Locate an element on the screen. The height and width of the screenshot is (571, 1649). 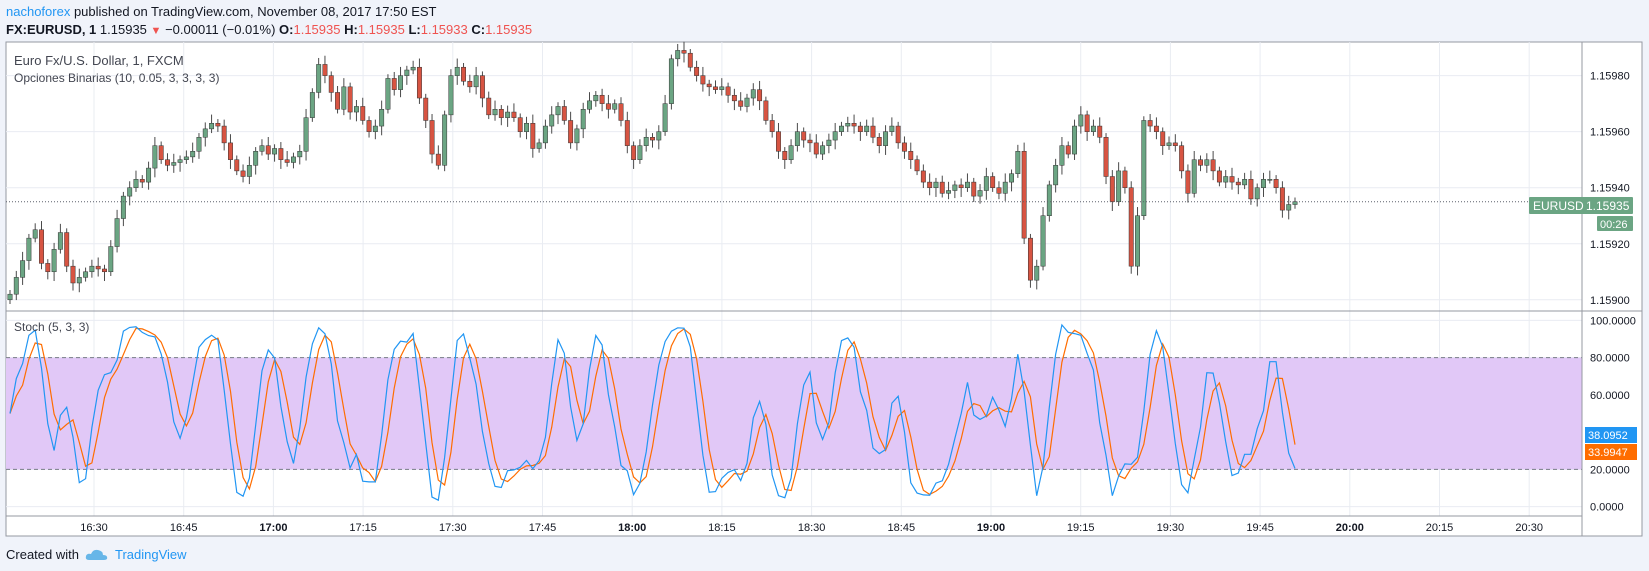
stoch-tick-label: 60.0000 is located at coordinates (1610, 396).